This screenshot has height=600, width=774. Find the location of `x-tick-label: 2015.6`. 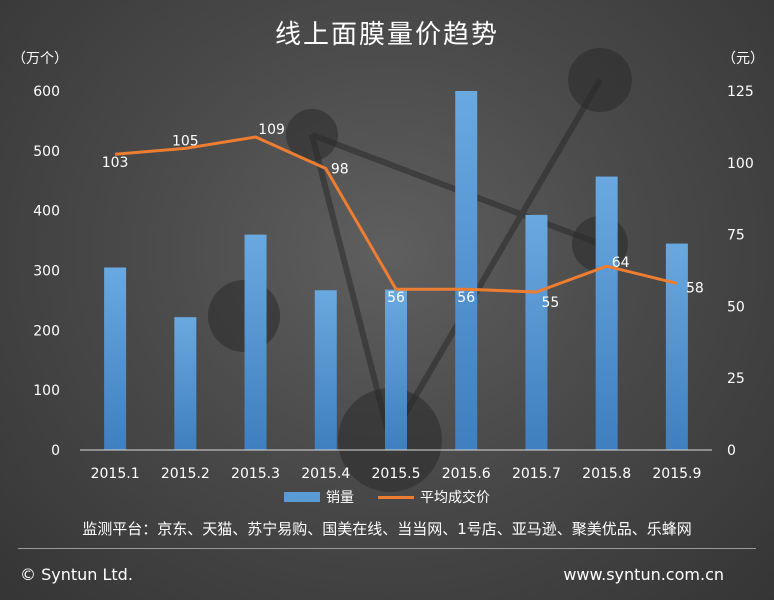

x-tick-label: 2015.6 is located at coordinates (466, 474).